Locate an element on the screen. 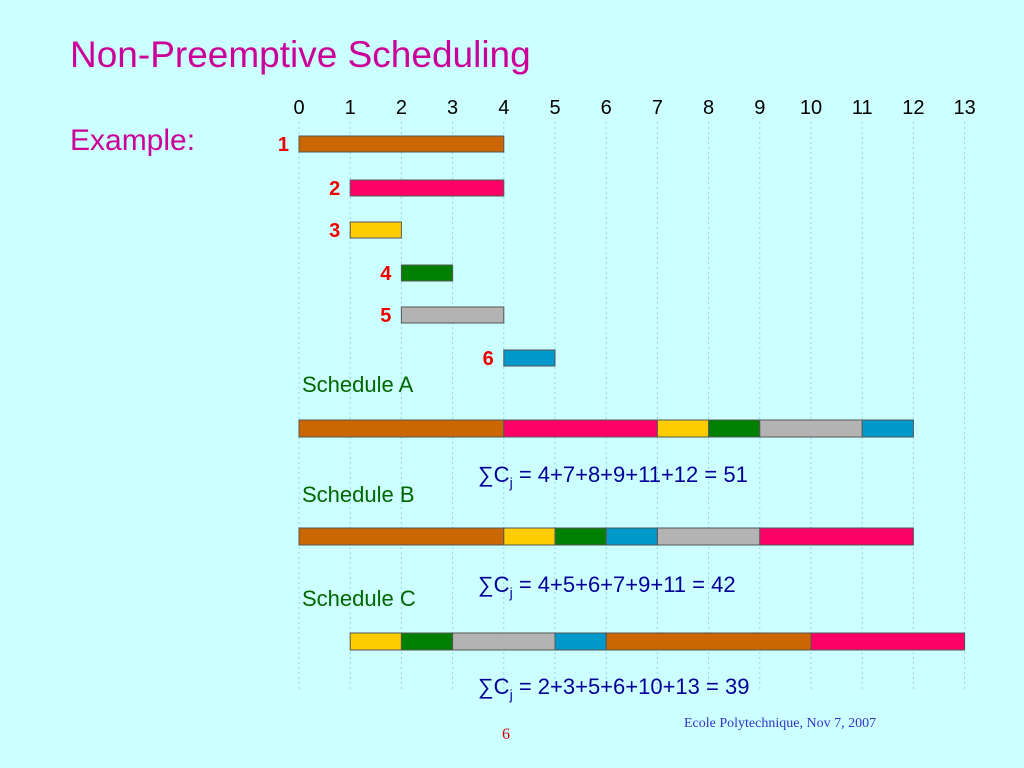 The width and height of the screenshot is (1024, 768). job-1-label: 1 is located at coordinates (283, 145).